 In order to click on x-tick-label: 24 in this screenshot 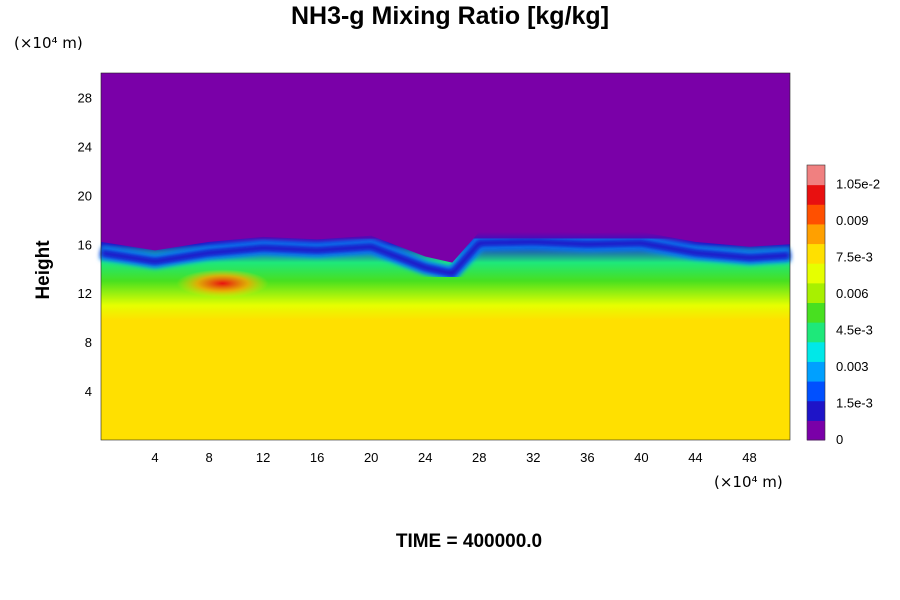, I will do `click(425, 457)`.